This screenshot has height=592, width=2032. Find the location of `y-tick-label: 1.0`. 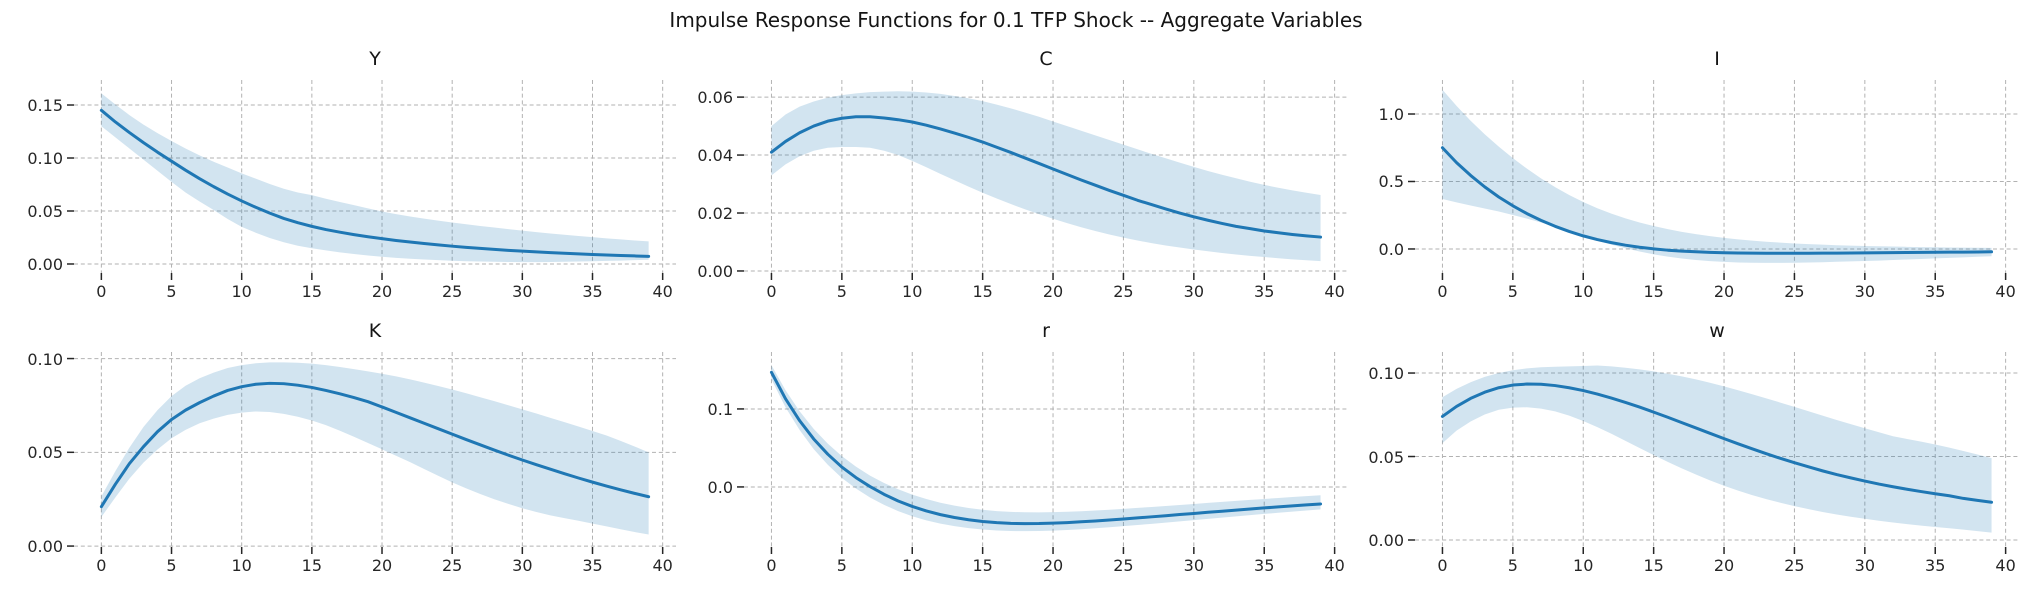

y-tick-label: 1.0 is located at coordinates (1391, 114).